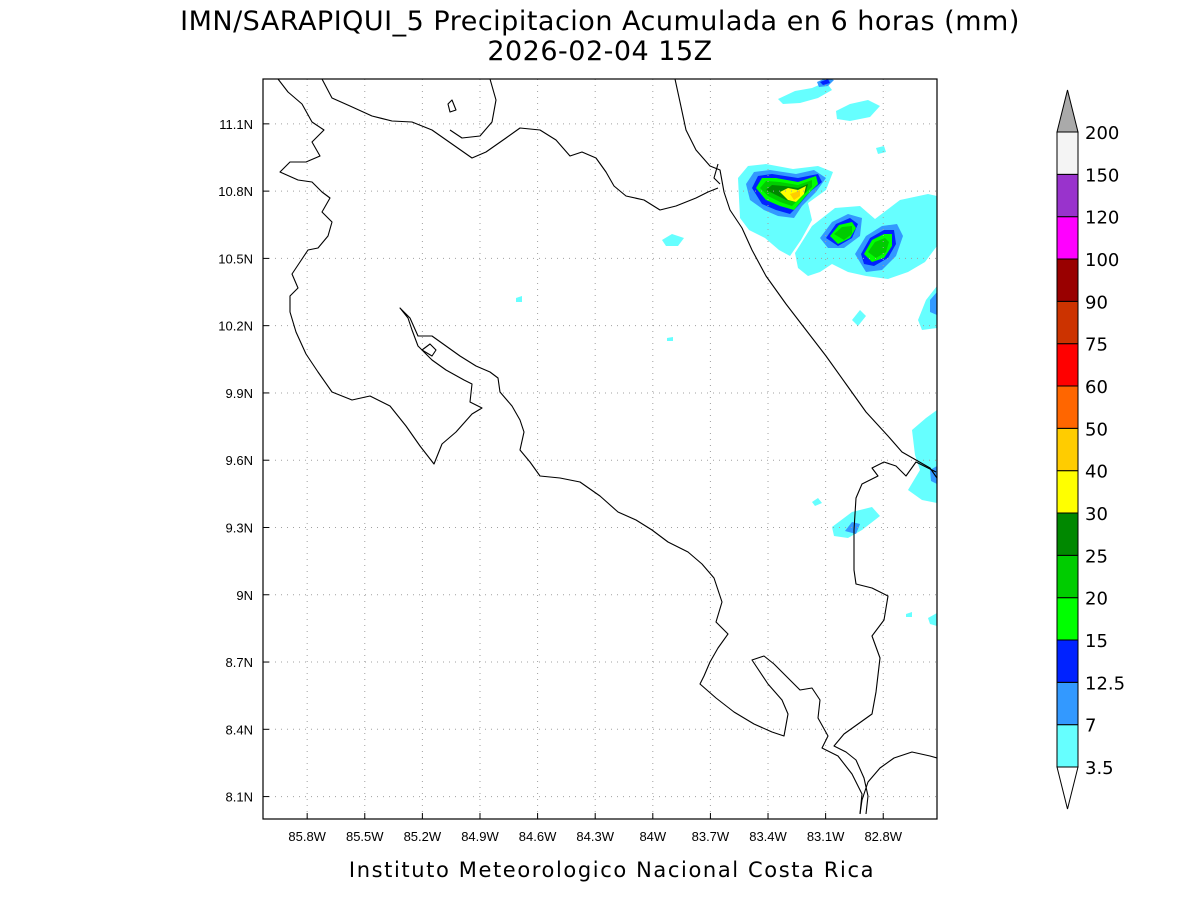  Describe the element at coordinates (1096, 472) in the screenshot. I see `colorbar-label: 40` at that location.